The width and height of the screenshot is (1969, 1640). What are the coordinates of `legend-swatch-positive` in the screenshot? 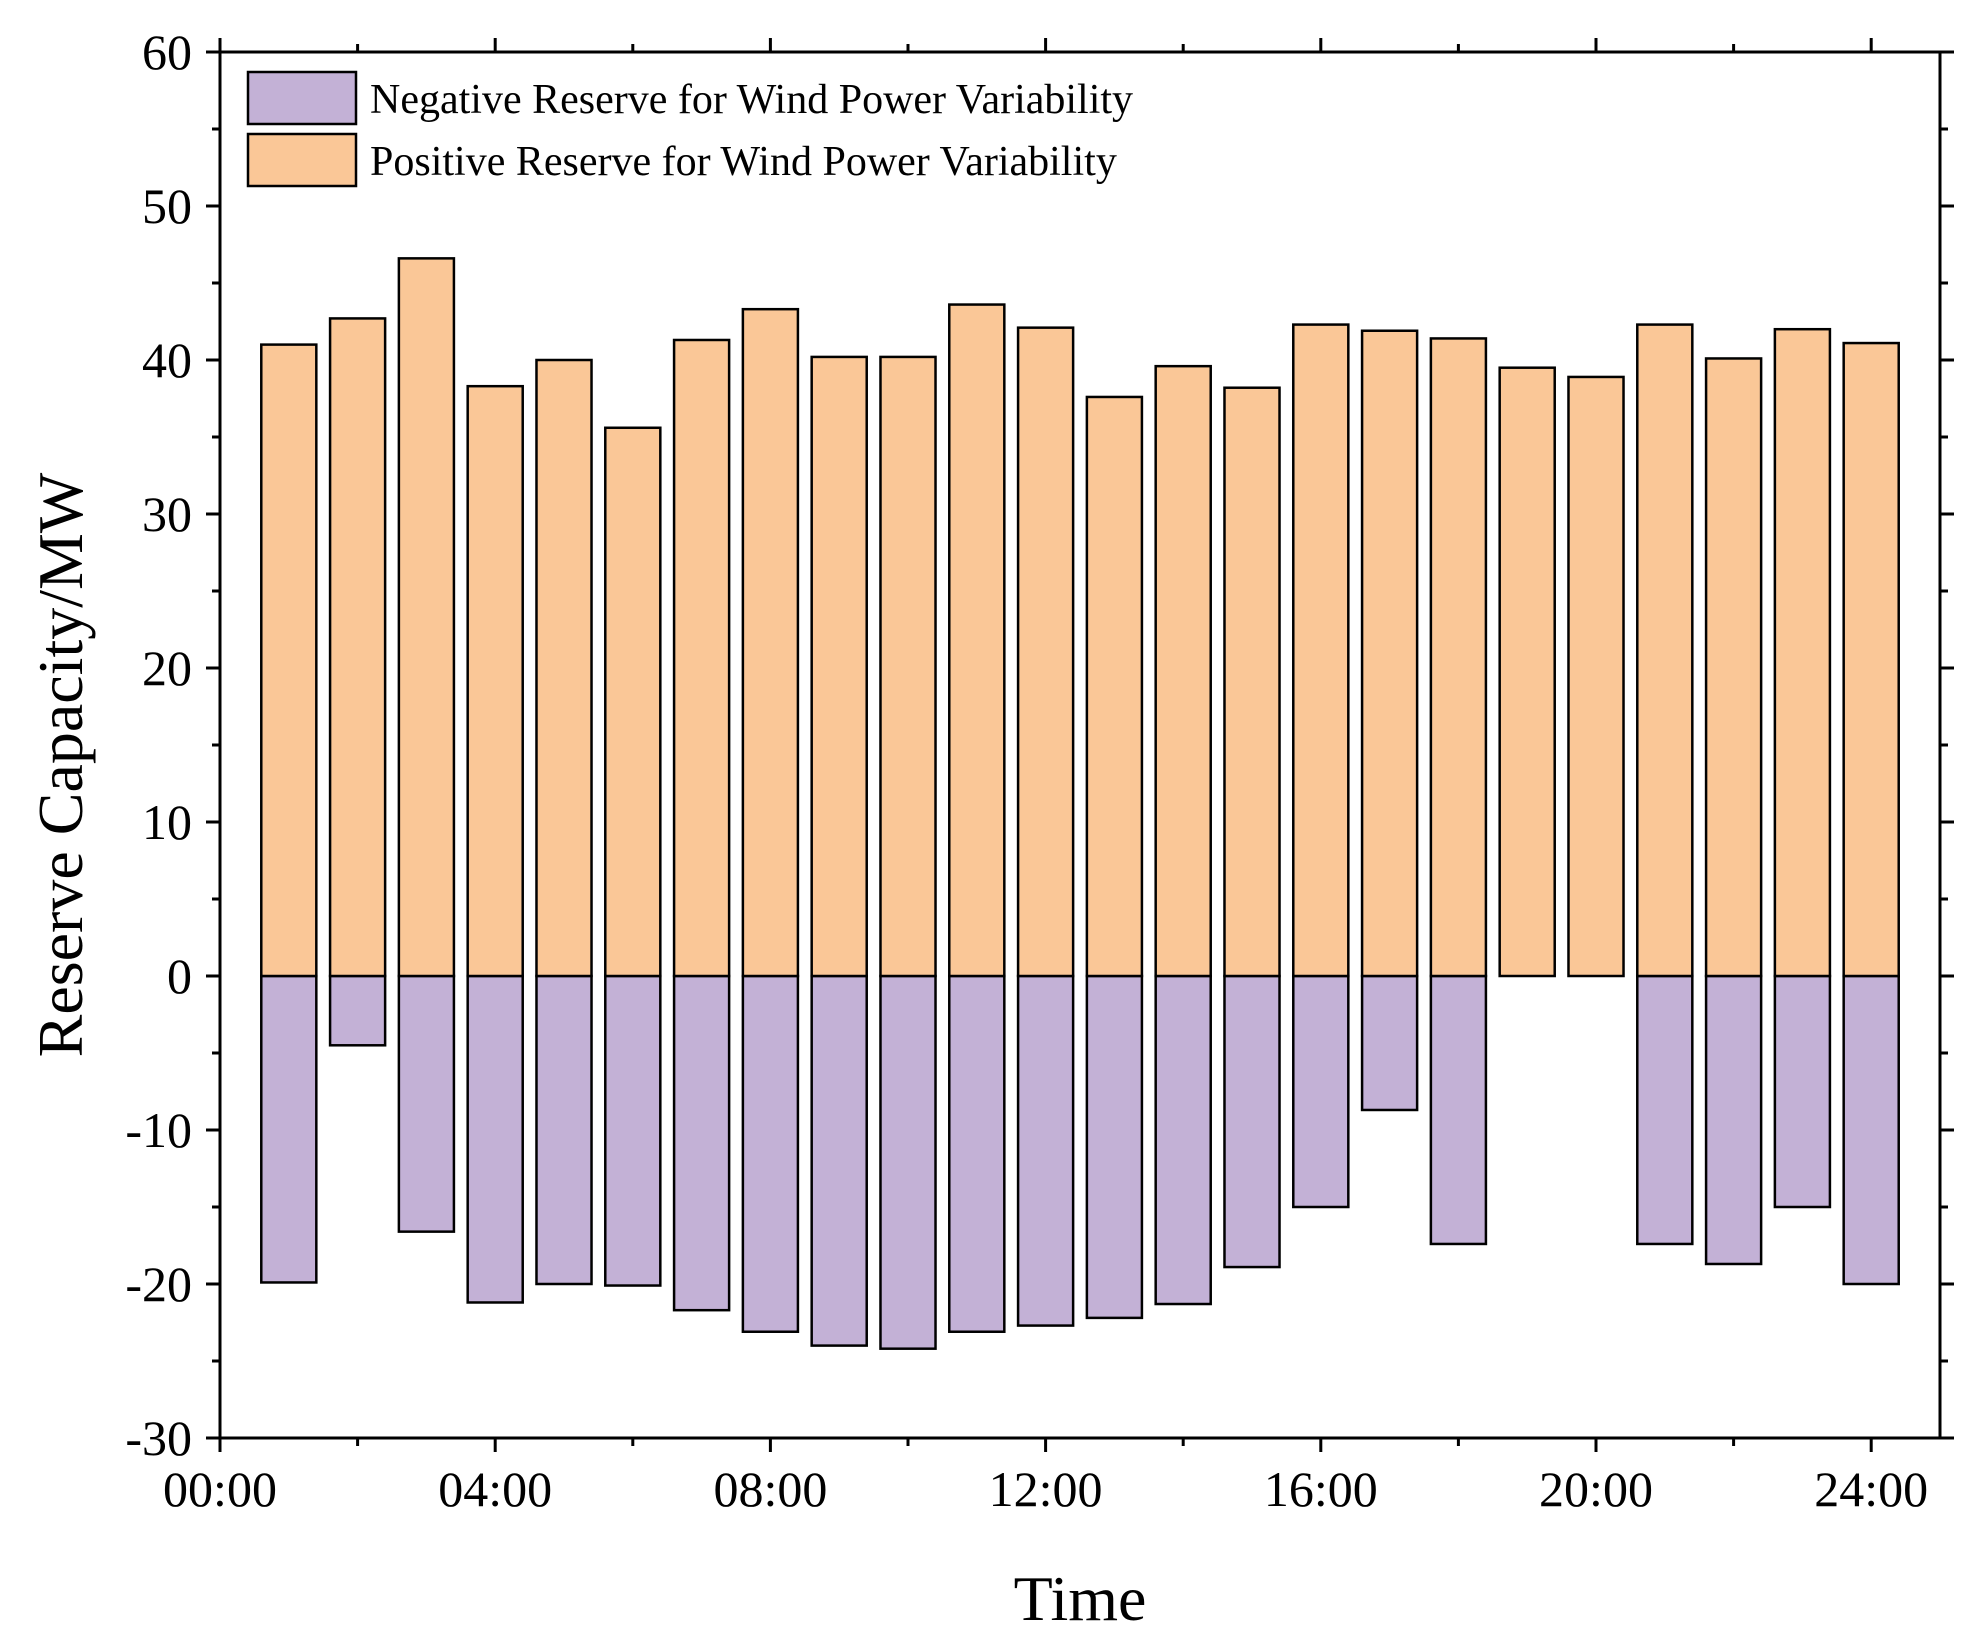 It's located at (302, 160).